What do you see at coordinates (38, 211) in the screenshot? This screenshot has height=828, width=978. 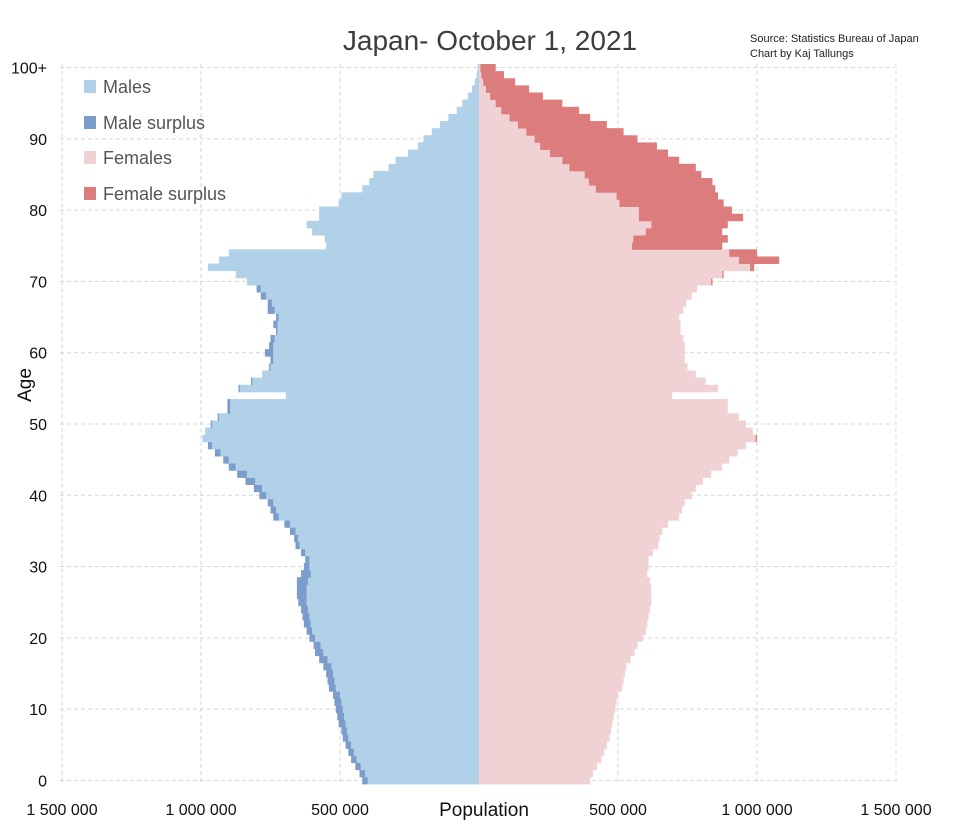 I see `y-tick-label: 80` at bounding box center [38, 211].